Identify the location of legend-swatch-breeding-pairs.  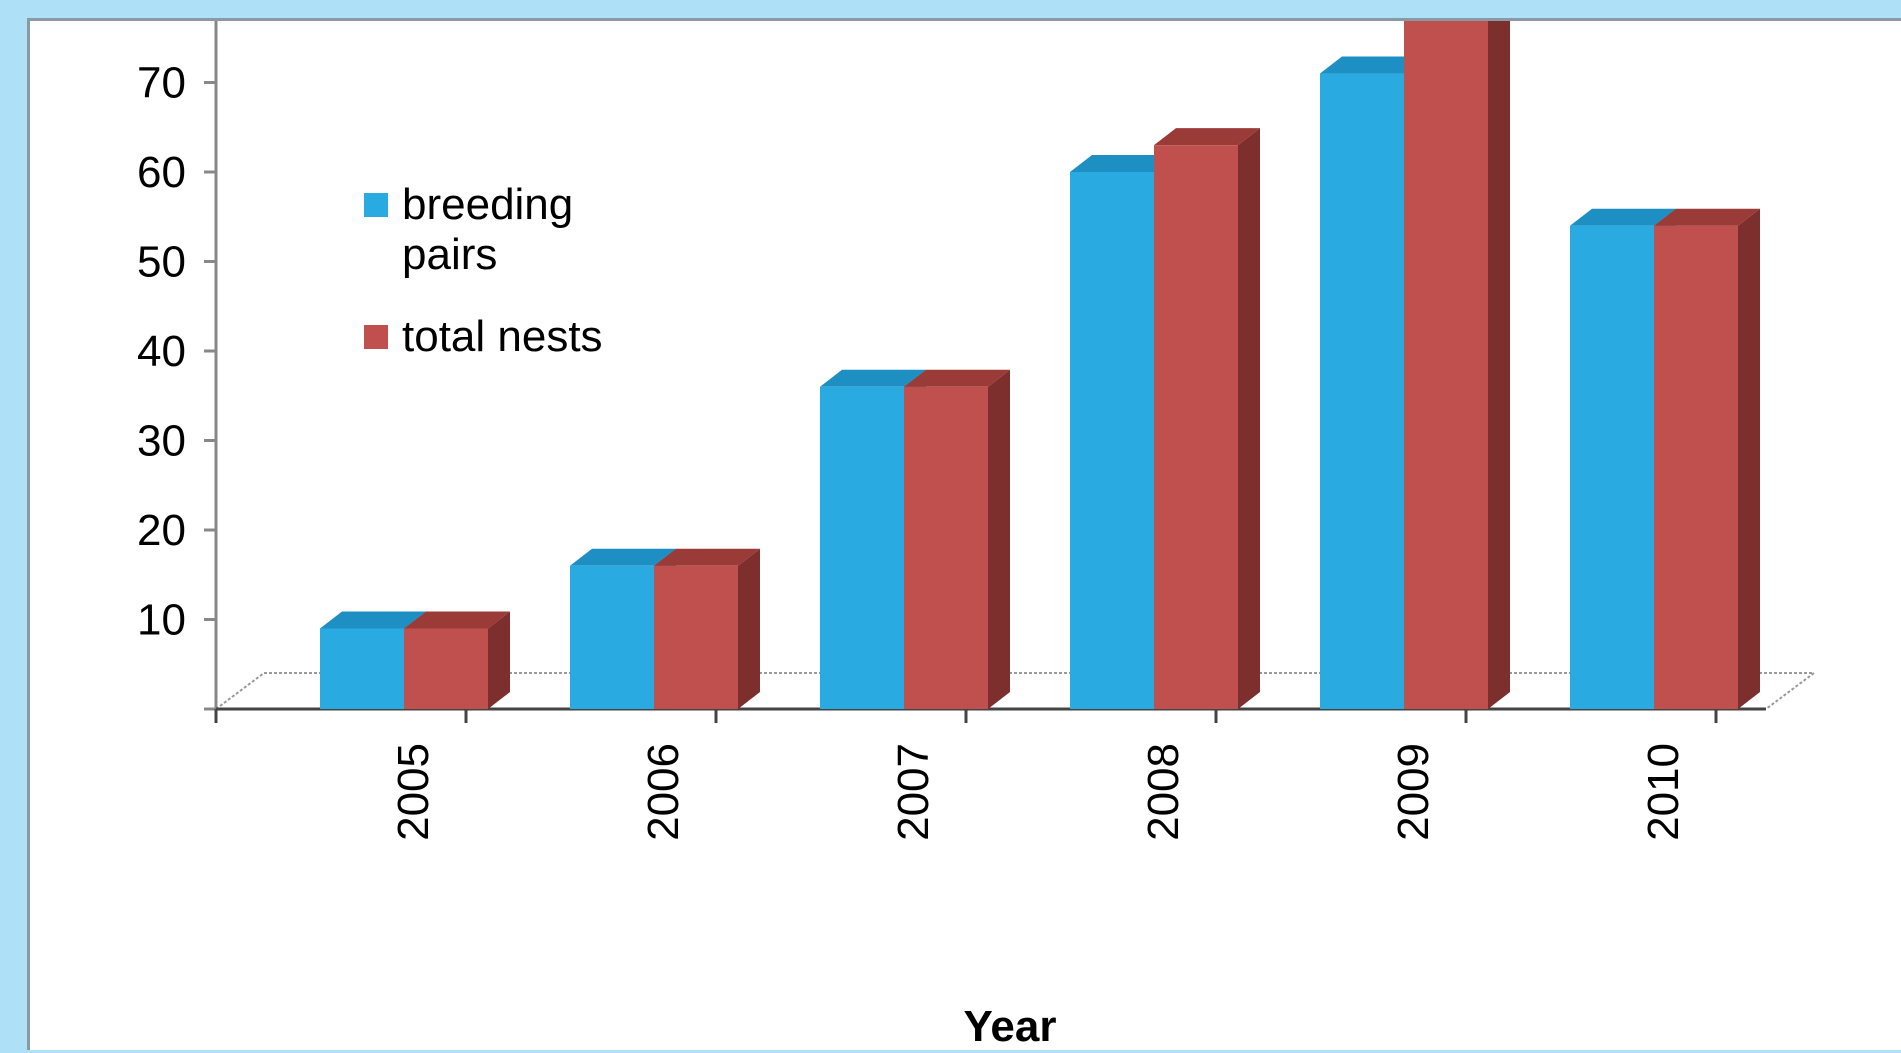
(376, 205).